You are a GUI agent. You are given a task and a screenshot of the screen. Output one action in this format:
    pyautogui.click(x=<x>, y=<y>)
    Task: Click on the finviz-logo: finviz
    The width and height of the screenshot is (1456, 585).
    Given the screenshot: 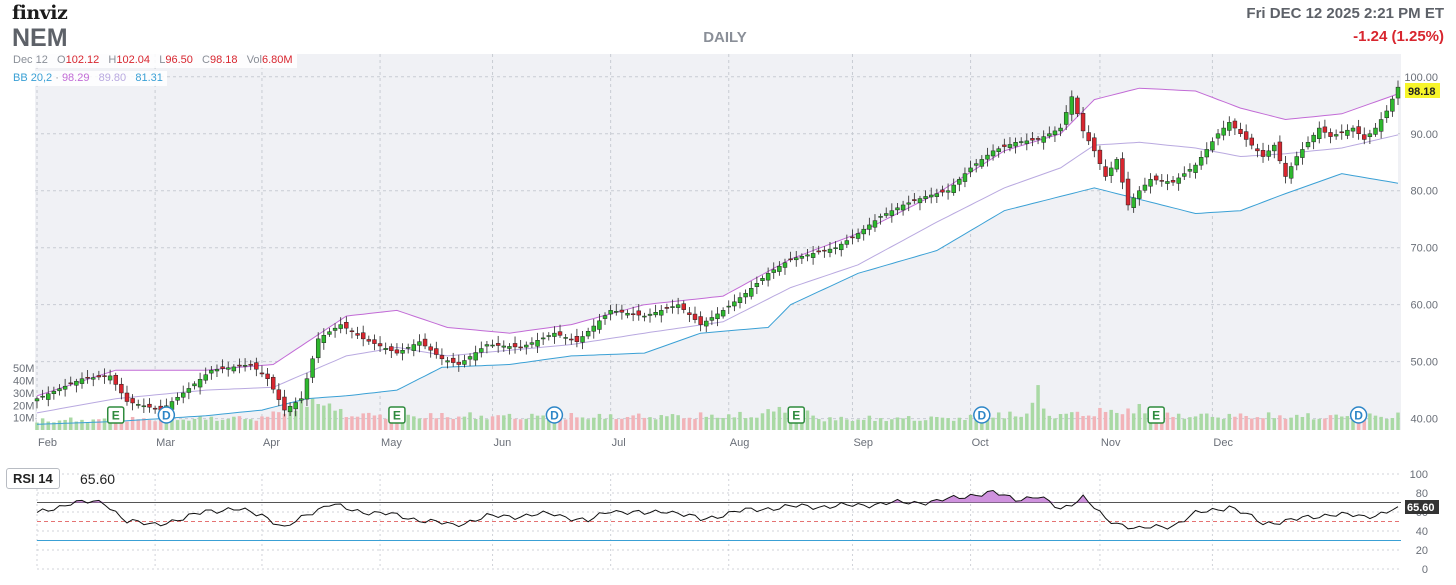 What is the action you would take?
    pyautogui.click(x=40, y=13)
    